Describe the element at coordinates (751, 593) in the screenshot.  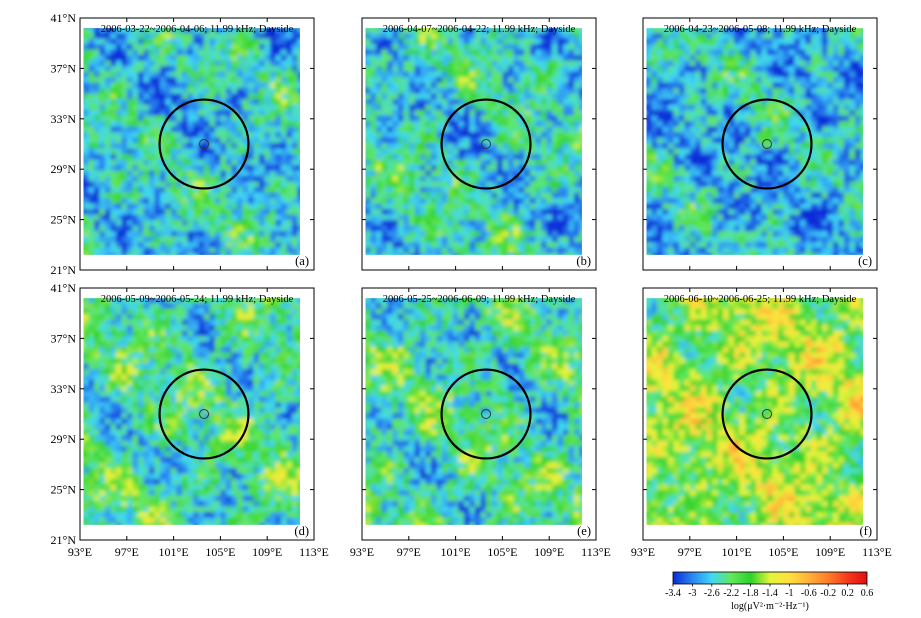
I see `colorbar-tick-label: -1.8` at that location.